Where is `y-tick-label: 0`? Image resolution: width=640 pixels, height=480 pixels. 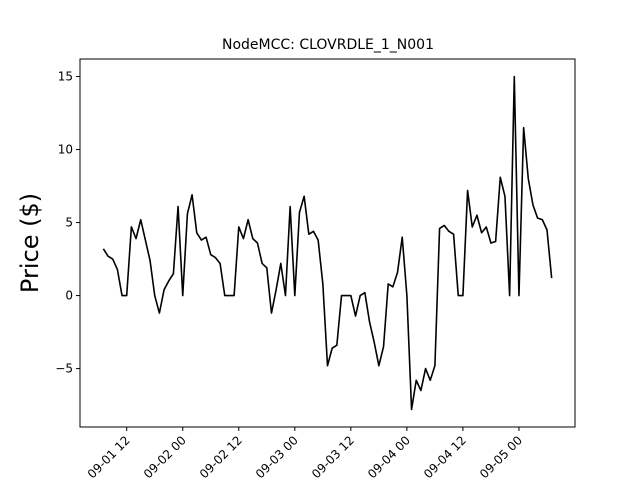 y-tick-label: 0 is located at coordinates (69, 296).